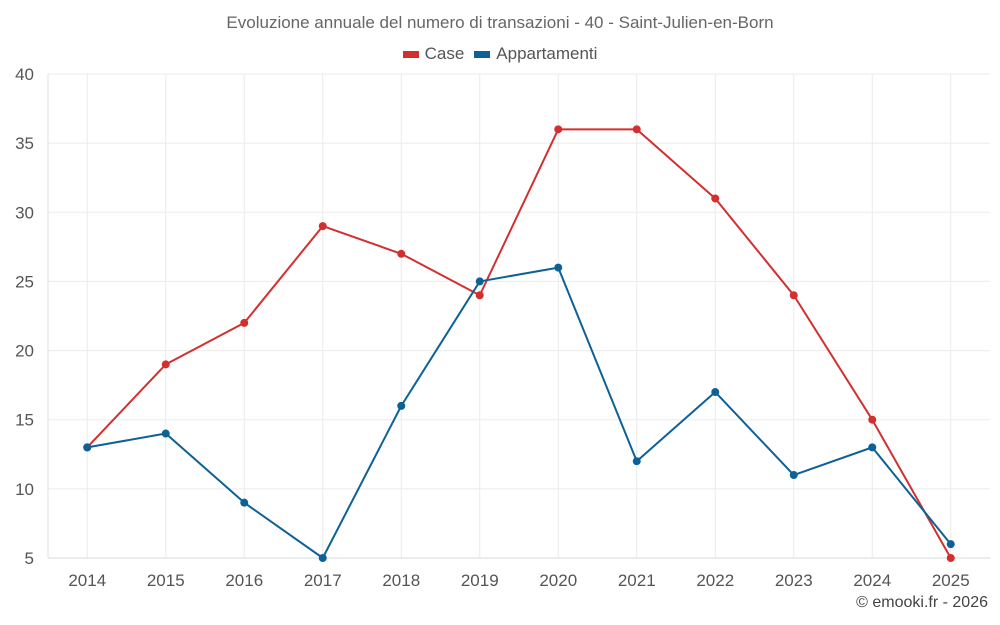 This screenshot has width=1000, height=625. Describe the element at coordinates (872, 580) in the screenshot. I see `x-tick-label-2024: 2024` at that location.